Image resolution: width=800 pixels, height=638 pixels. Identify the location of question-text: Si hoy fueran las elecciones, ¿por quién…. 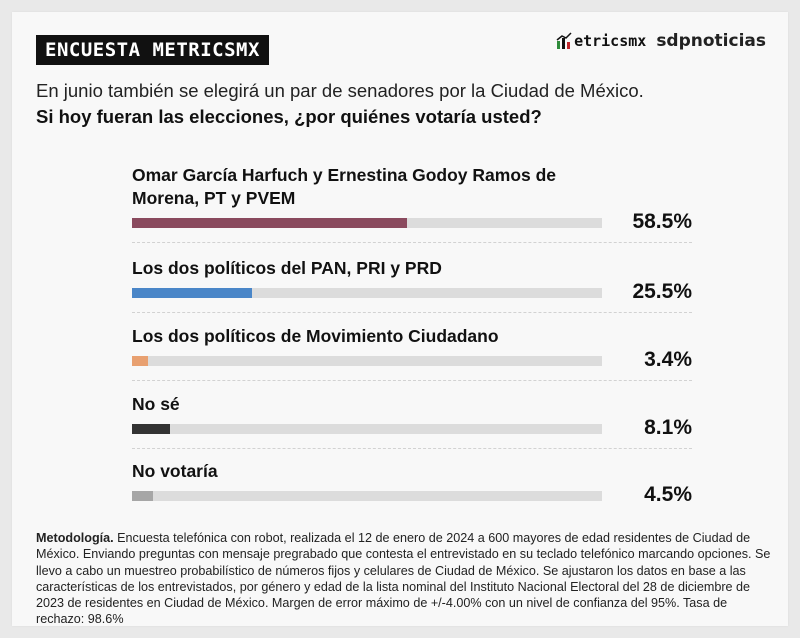
(289, 116).